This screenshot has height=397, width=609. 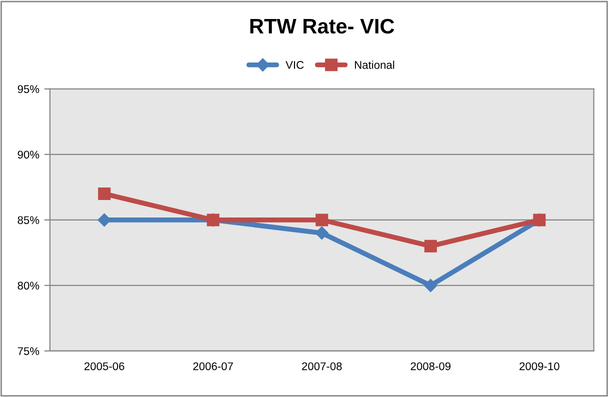 What do you see at coordinates (213, 366) in the screenshot?
I see `x-tick-label: 2006-07` at bounding box center [213, 366].